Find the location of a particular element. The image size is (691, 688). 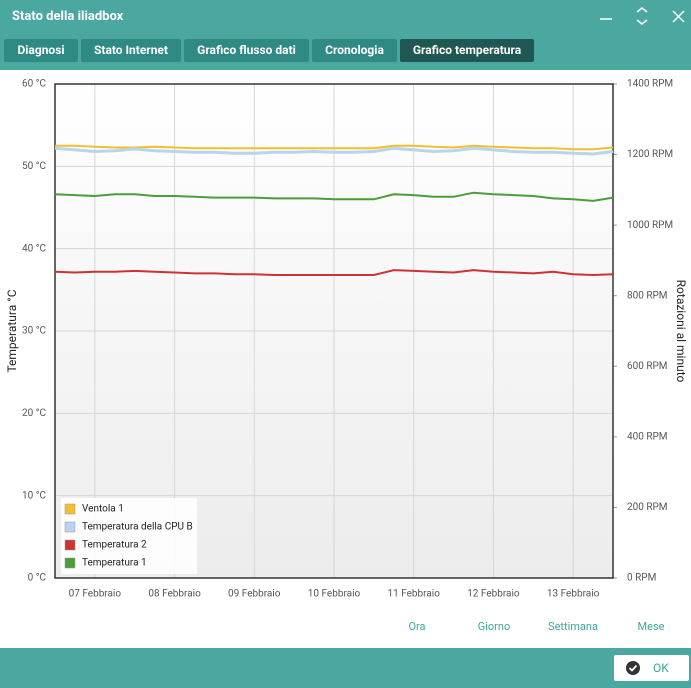

y-tick-label: 30 °C is located at coordinates (34, 331).